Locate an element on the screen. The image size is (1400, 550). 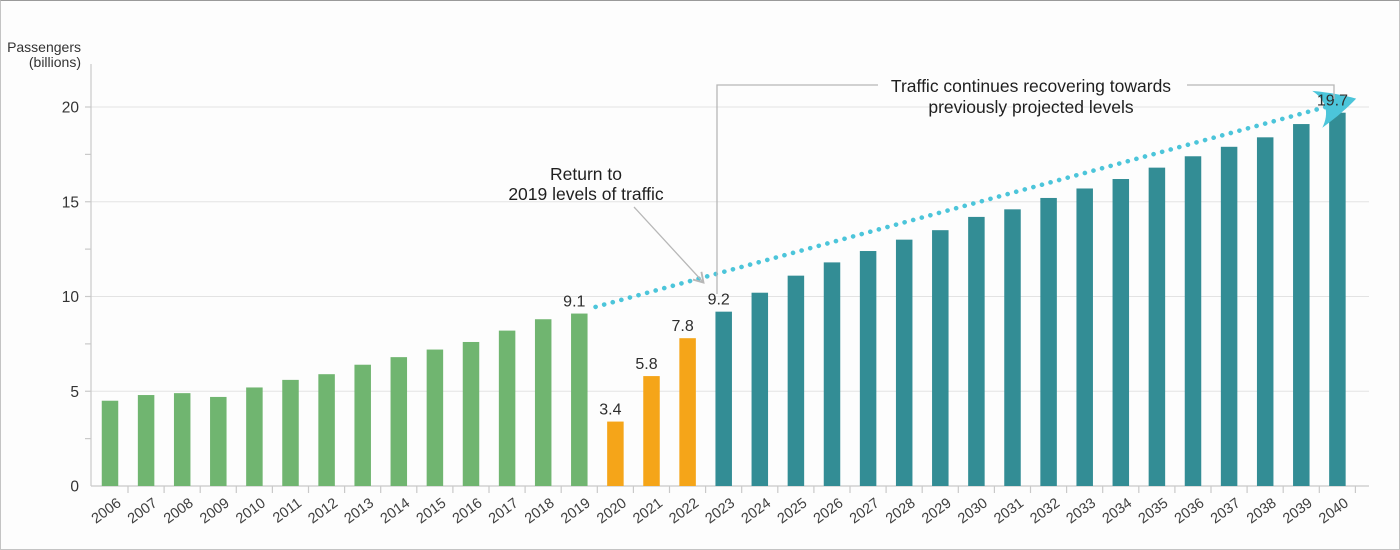
x-tick-label-2032: 2032 is located at coordinates (1045, 511).